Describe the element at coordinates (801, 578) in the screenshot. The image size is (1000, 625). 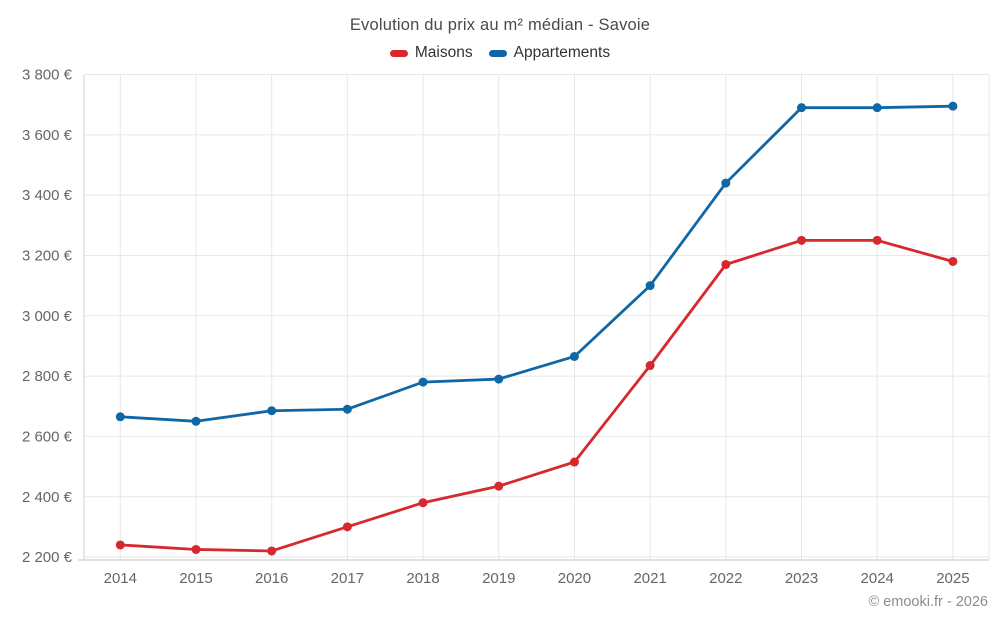
I see `x-axis-tick-label: 2023` at that location.